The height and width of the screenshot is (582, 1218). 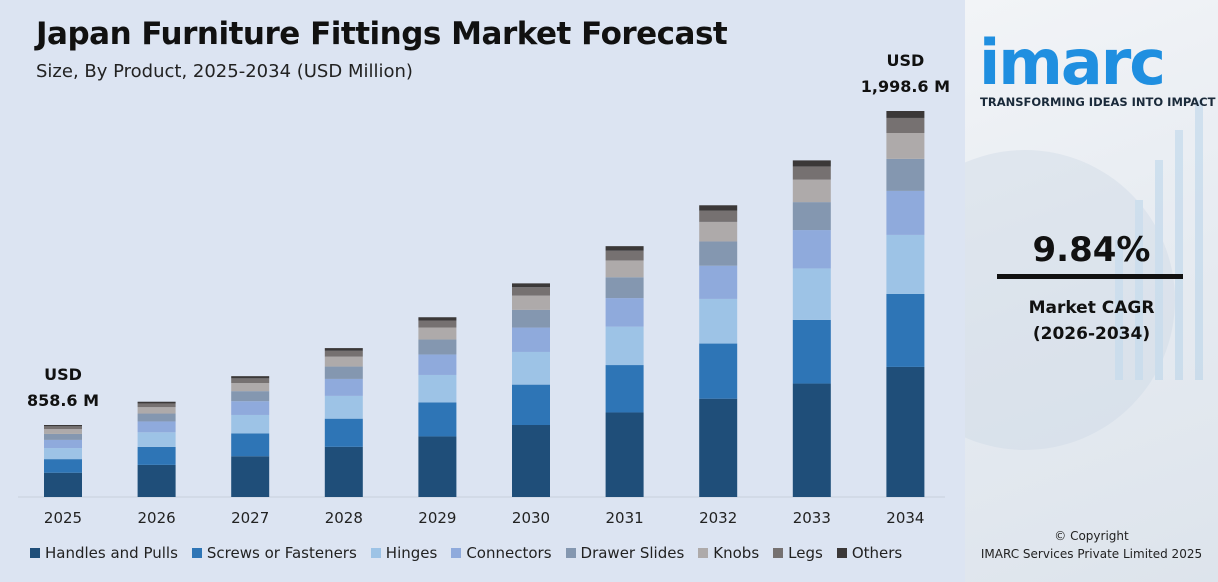 I want to click on total-label: 1,998.6 M, so click(x=905, y=86).